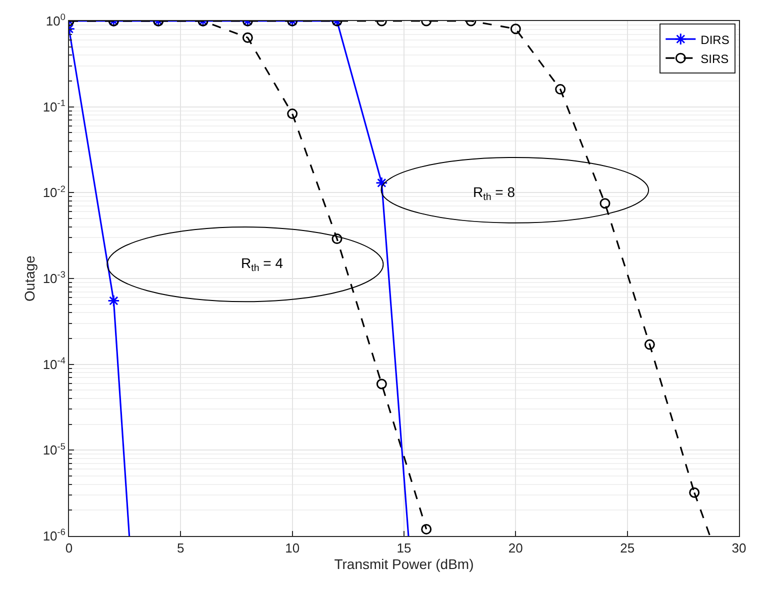  Describe the element at coordinates (627, 548) in the screenshot. I see `x-tick-label: 25` at that location.